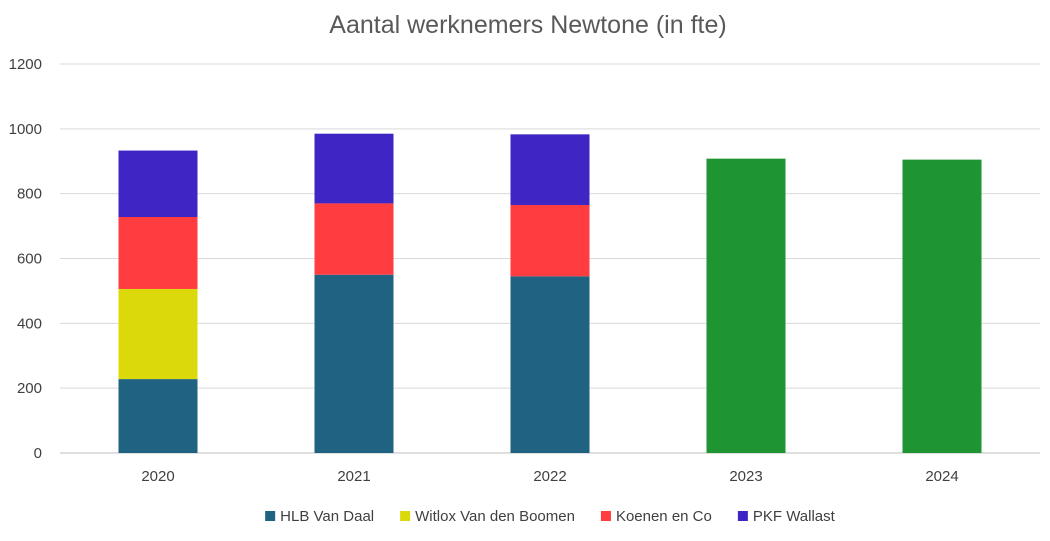 This screenshot has height=541, width=1050. What do you see at coordinates (29, 323) in the screenshot?
I see `y-tick-label: 400` at bounding box center [29, 323].